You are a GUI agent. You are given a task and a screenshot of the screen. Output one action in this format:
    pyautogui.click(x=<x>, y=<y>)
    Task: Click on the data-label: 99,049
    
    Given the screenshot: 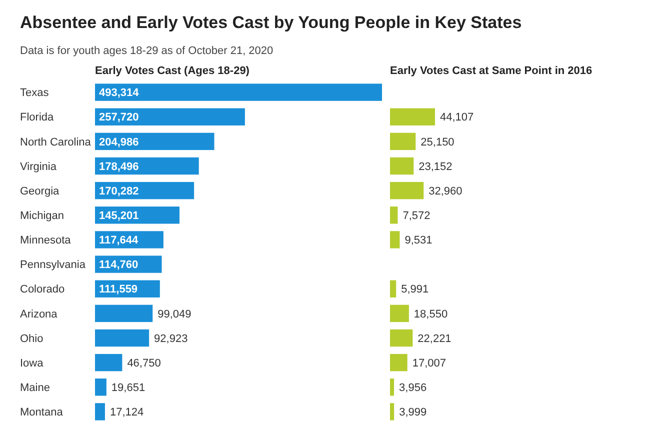 What is the action you would take?
    pyautogui.click(x=175, y=314)
    